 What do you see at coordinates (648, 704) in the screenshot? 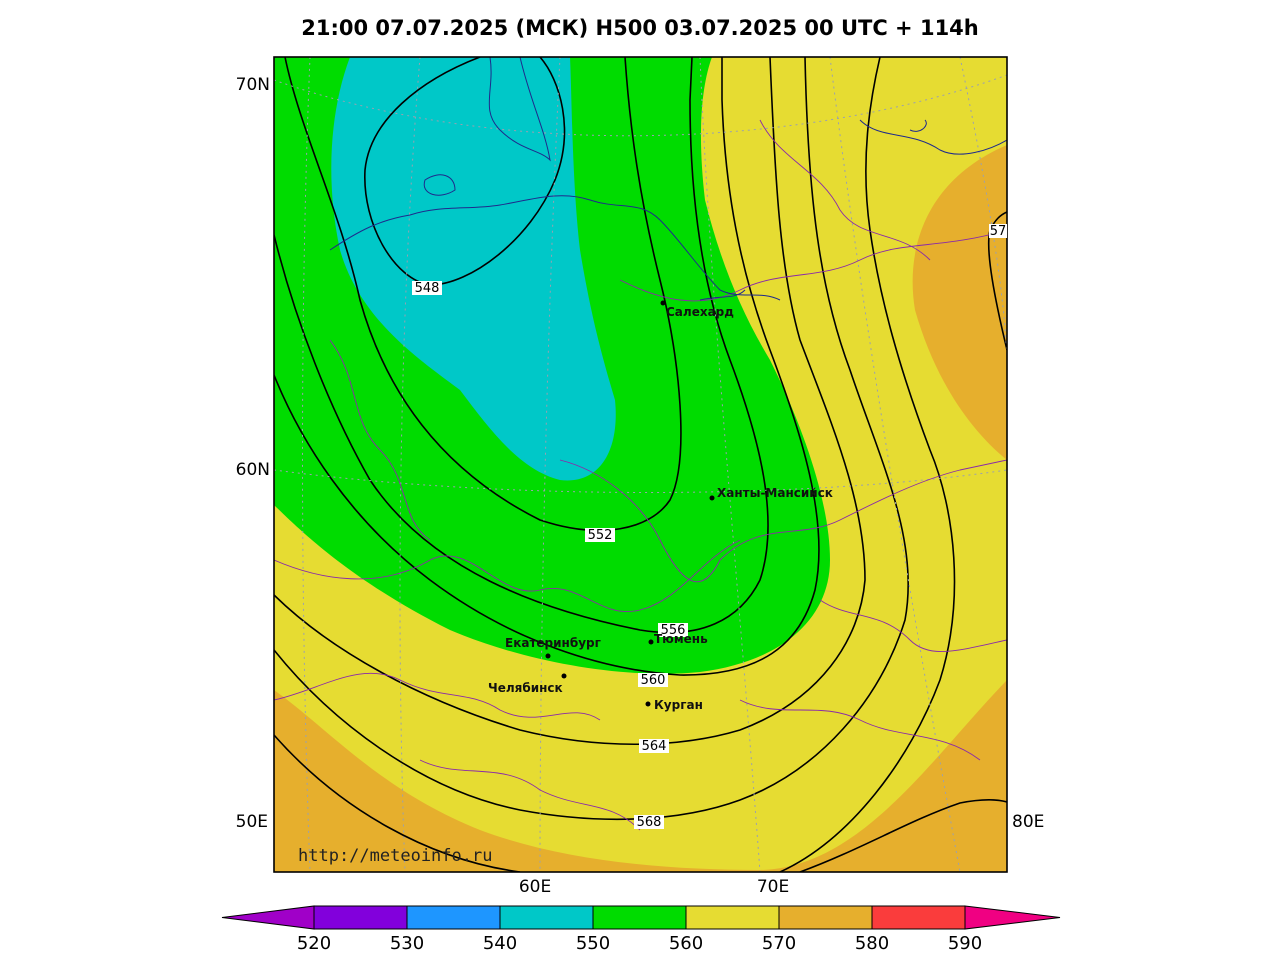
I see `city-dot-kurgan` at bounding box center [648, 704].